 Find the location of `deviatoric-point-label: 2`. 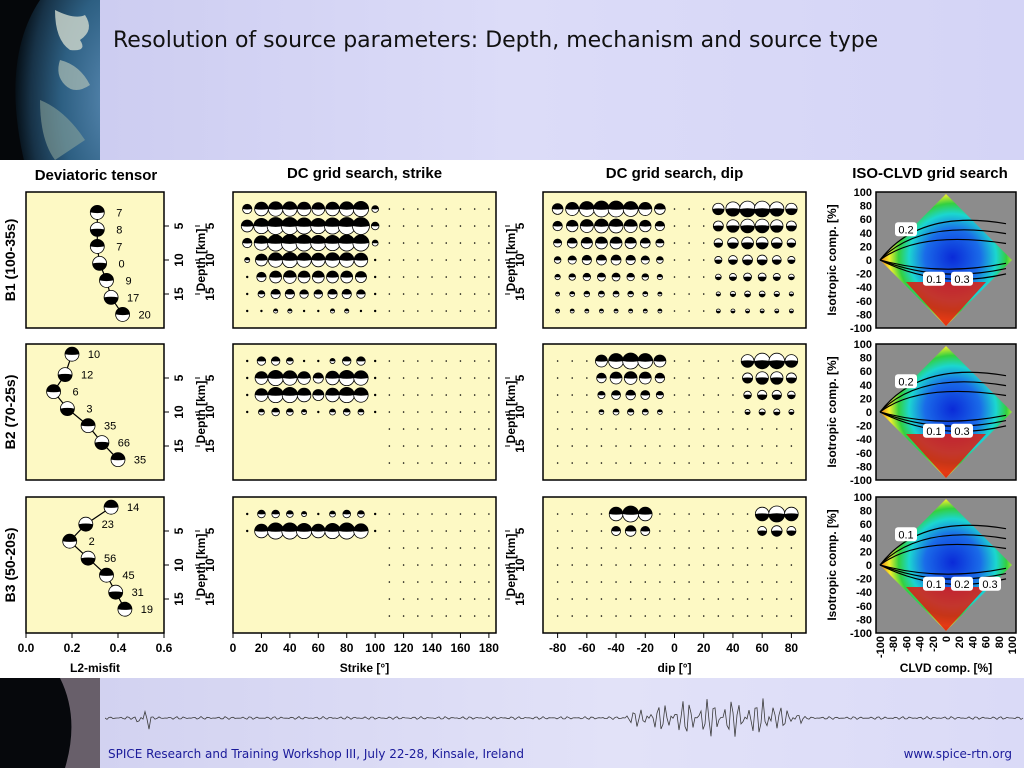

deviatoric-point-label: 2 is located at coordinates (92, 542).